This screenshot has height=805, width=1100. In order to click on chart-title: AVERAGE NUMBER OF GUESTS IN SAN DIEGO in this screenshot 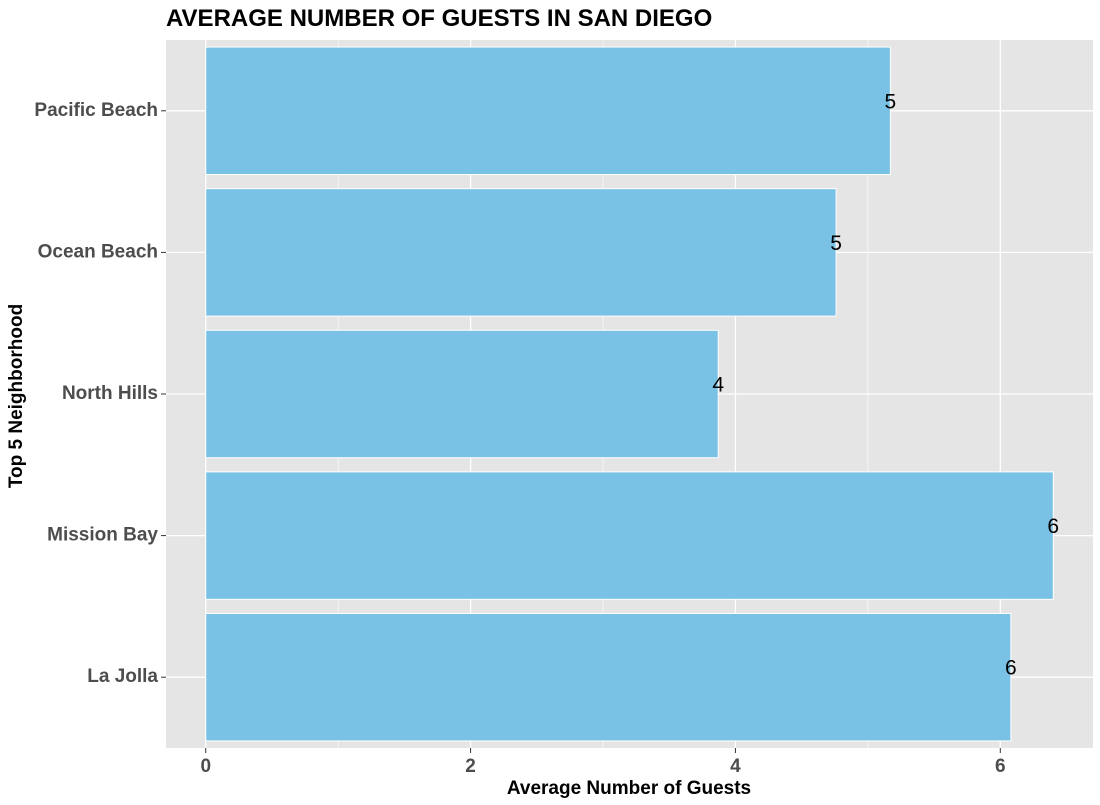, I will do `click(439, 18)`.